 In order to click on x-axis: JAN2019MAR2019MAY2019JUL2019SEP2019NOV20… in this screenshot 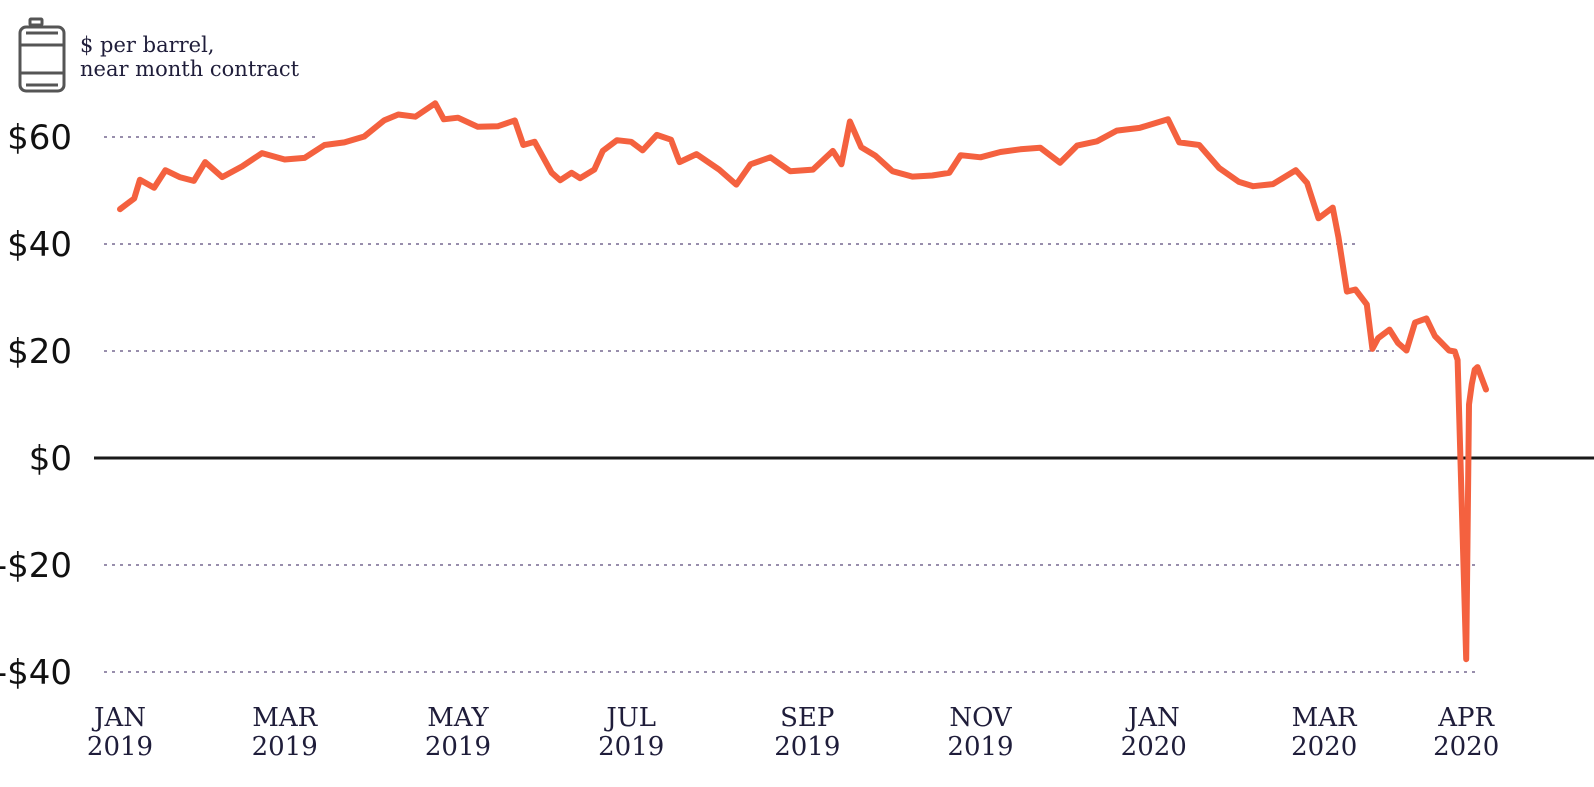, I will do `click(793, 732)`.